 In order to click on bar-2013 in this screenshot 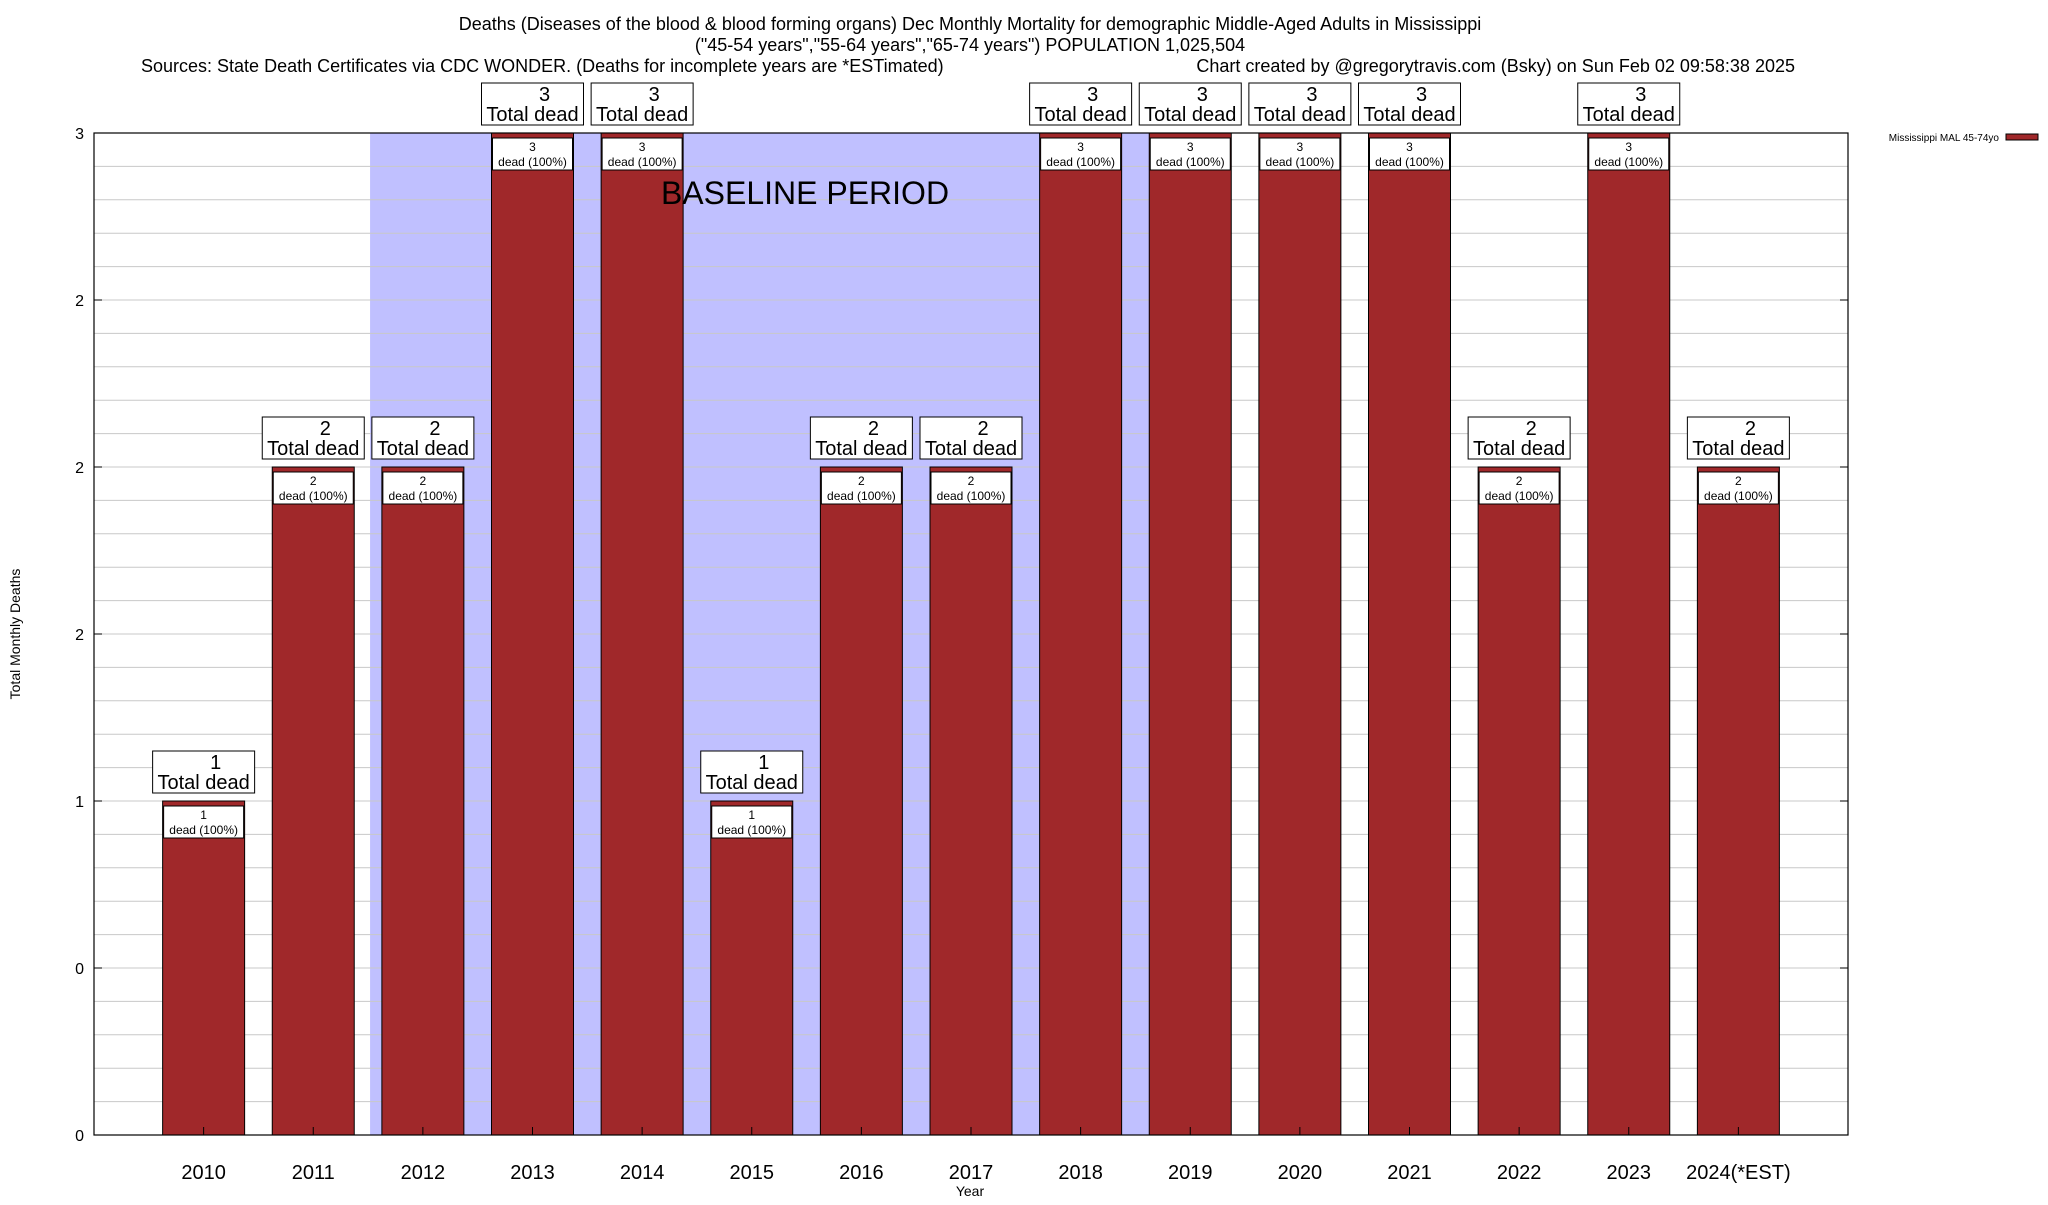, I will do `click(532, 634)`.